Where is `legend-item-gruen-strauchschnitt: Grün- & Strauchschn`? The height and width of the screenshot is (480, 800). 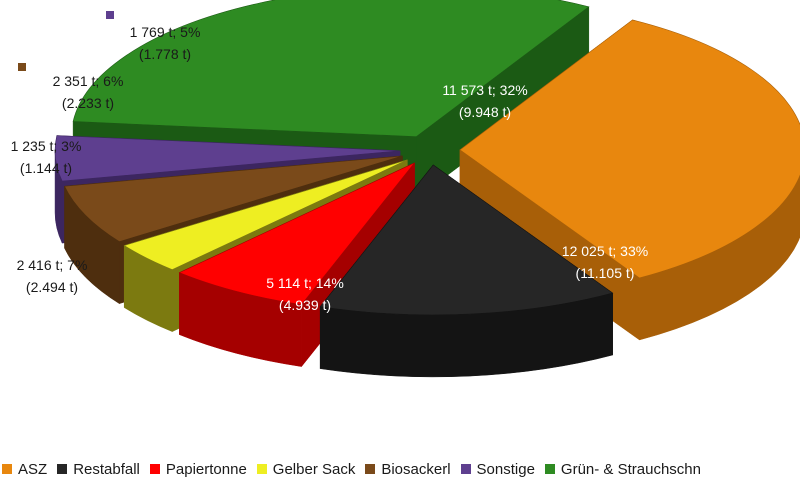
legend-item-gruen-strauchschnitt: Grün- & Strauchschn is located at coordinates (622, 469).